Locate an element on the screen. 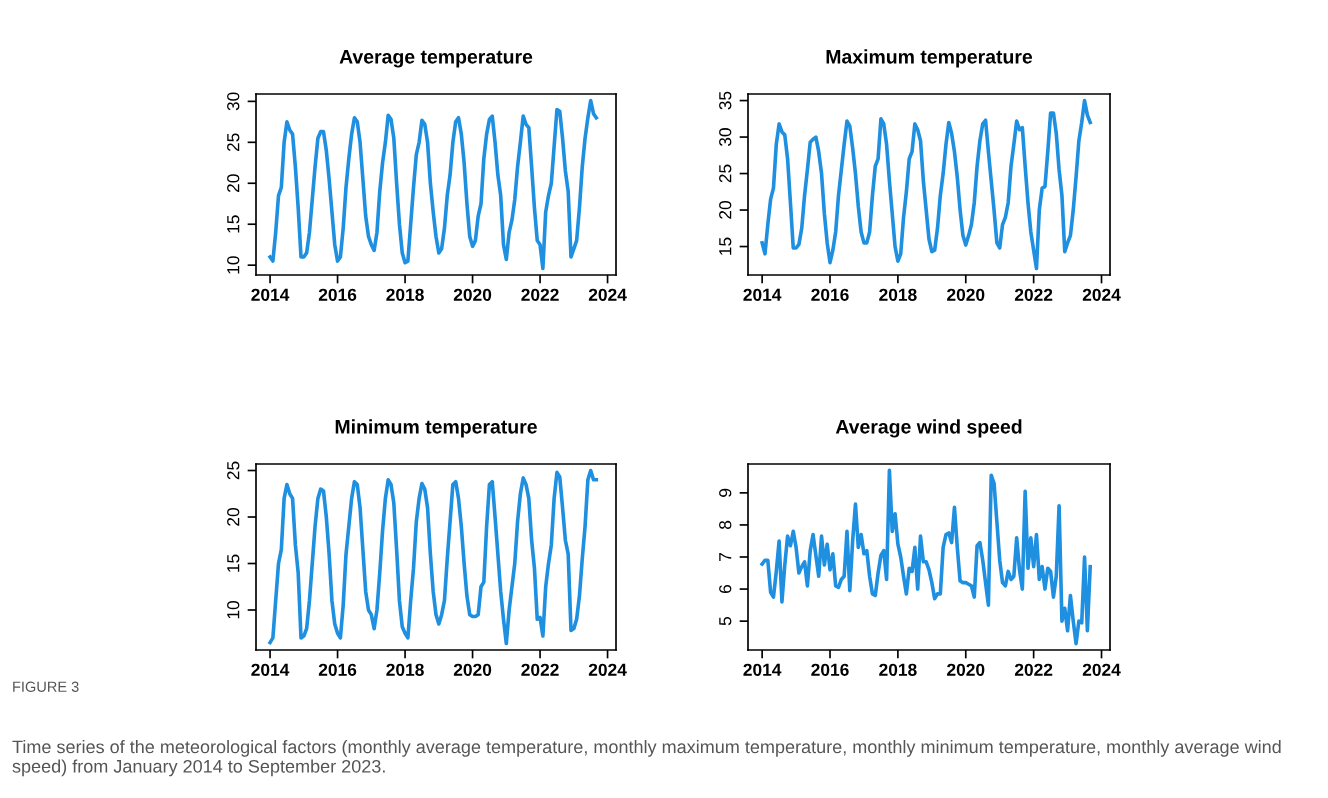  y-tick-label: 35 is located at coordinates (725, 100).